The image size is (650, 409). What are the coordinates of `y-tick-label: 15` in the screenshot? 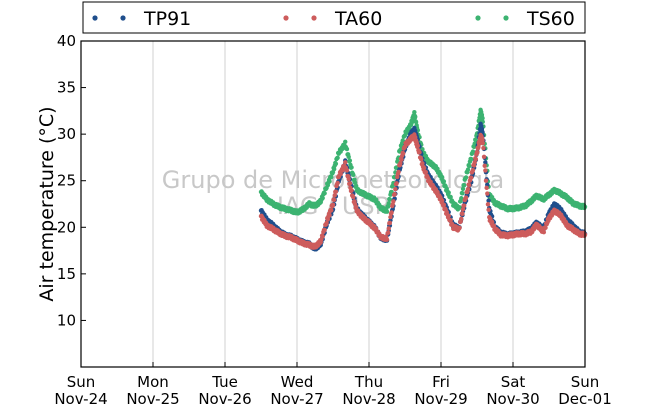 It's located at (66, 274).